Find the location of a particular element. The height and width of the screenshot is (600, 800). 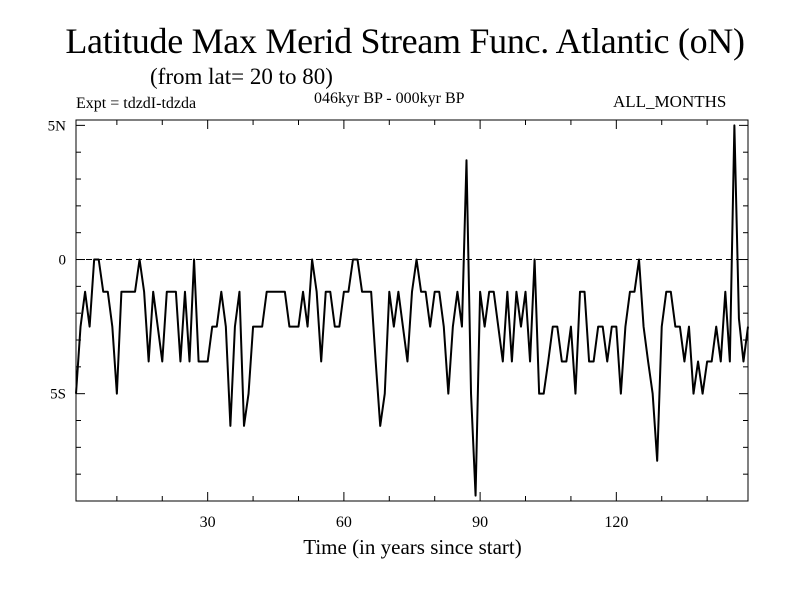

chart-subtitle: (from lat= 20 to 80) is located at coordinates (241, 76).